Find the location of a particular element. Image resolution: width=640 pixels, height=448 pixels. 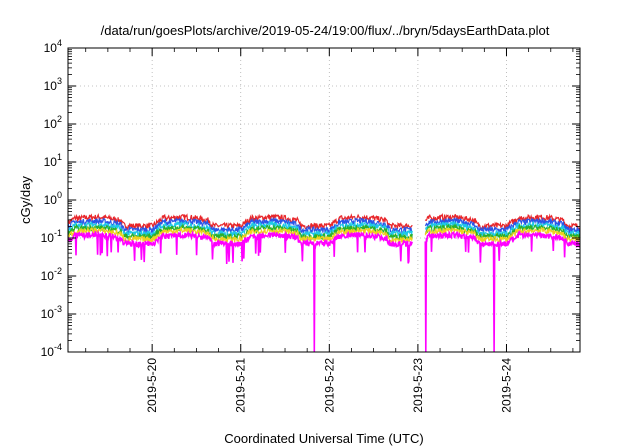

y-tick-label: 10⁻¹ is located at coordinates (51, 236).